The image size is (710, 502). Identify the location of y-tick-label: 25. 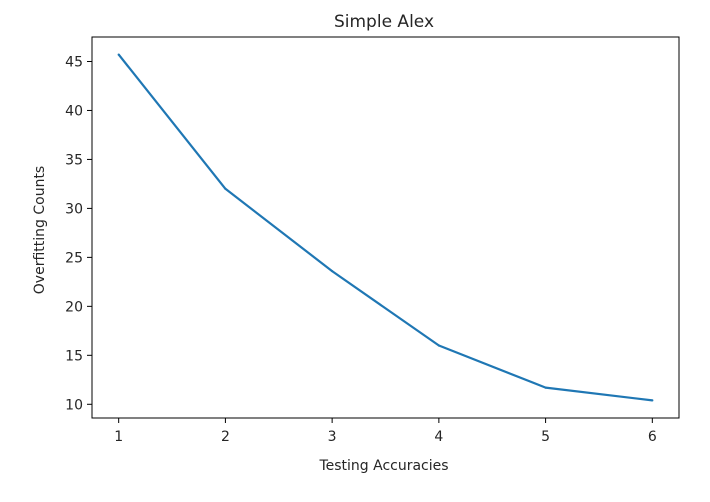
(74, 258).